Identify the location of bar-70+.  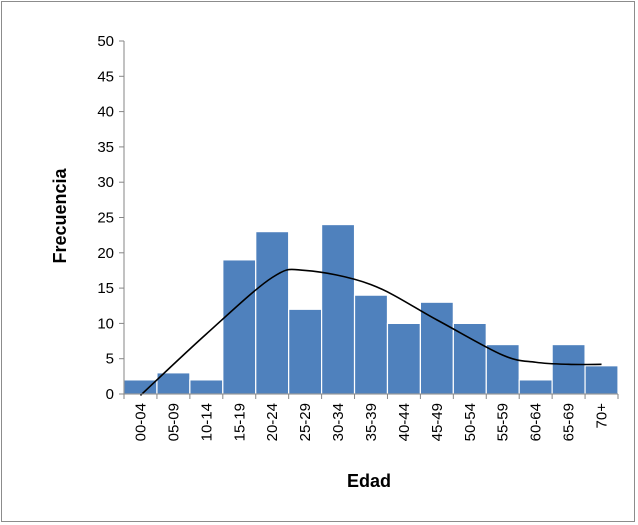
(601, 380).